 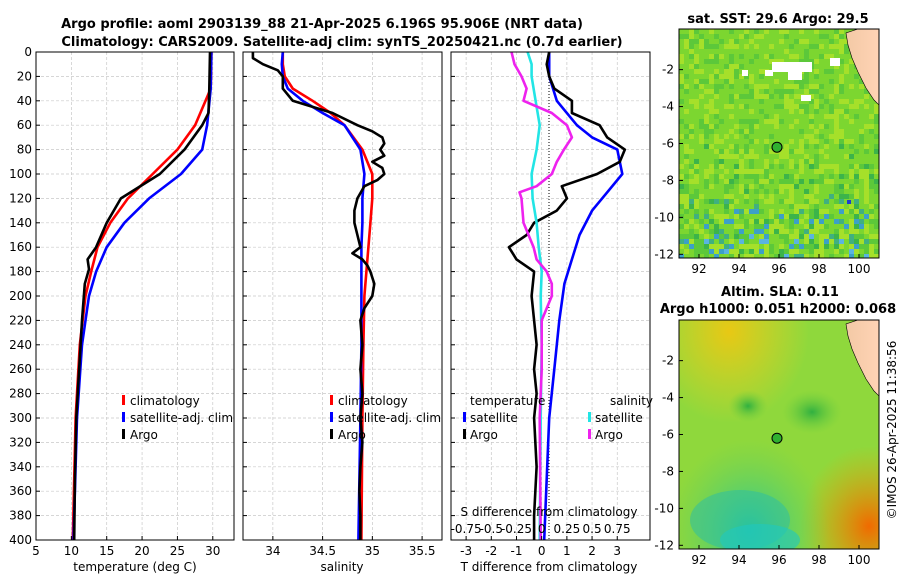 I want to click on series-line-argo, so click(x=142, y=296).